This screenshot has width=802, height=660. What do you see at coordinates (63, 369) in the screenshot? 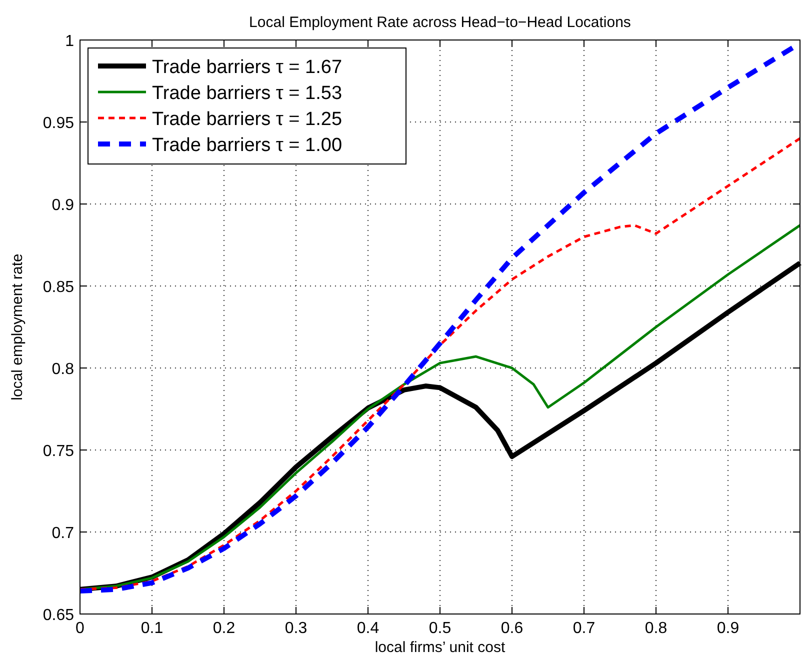
I see `y-tick-label: 0.8` at bounding box center [63, 369].